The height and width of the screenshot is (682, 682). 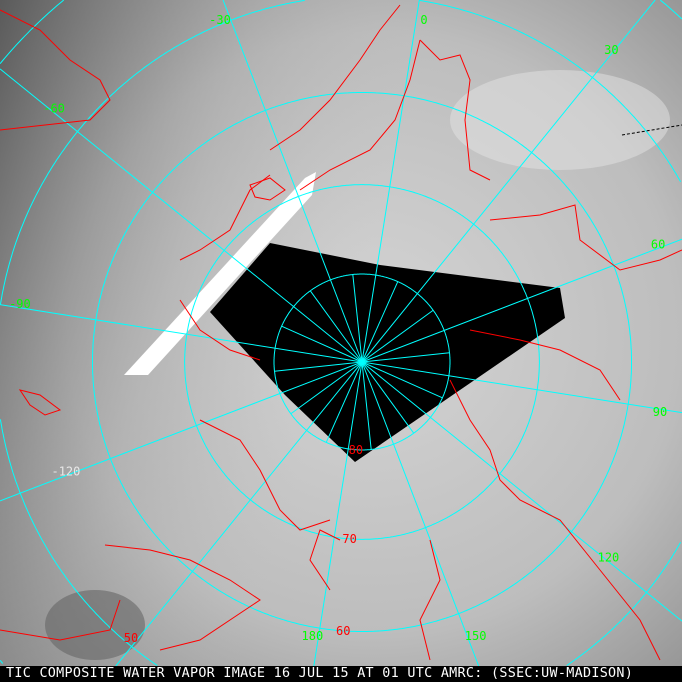 I want to click on longitude-label: -90, so click(x=20, y=304).